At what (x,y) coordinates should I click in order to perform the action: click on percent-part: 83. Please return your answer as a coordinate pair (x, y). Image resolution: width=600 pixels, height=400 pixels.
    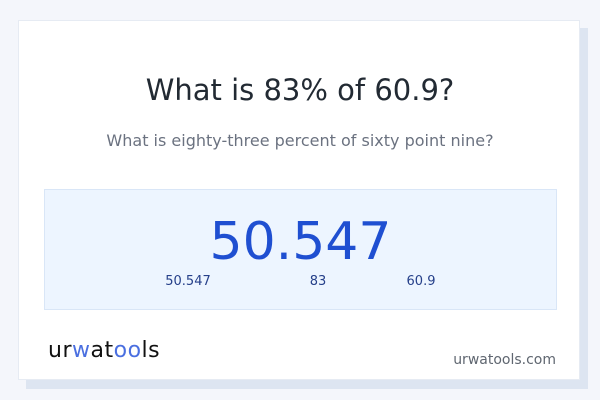
    Looking at the image, I should click on (318, 281).